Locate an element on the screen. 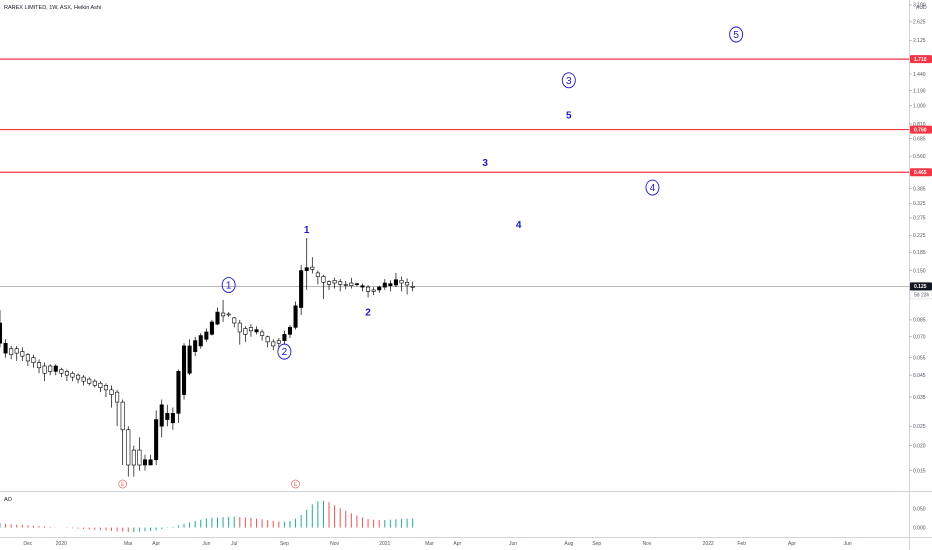 This screenshot has height=550, width=932. wave-label: 1 is located at coordinates (307, 230).